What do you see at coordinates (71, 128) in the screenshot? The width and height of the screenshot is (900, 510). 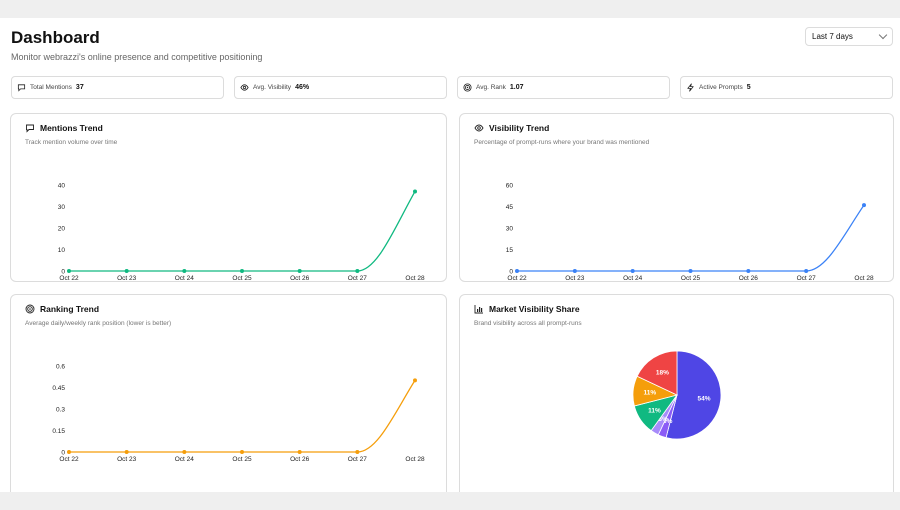 I see `card-title: Mentions Trend` at bounding box center [71, 128].